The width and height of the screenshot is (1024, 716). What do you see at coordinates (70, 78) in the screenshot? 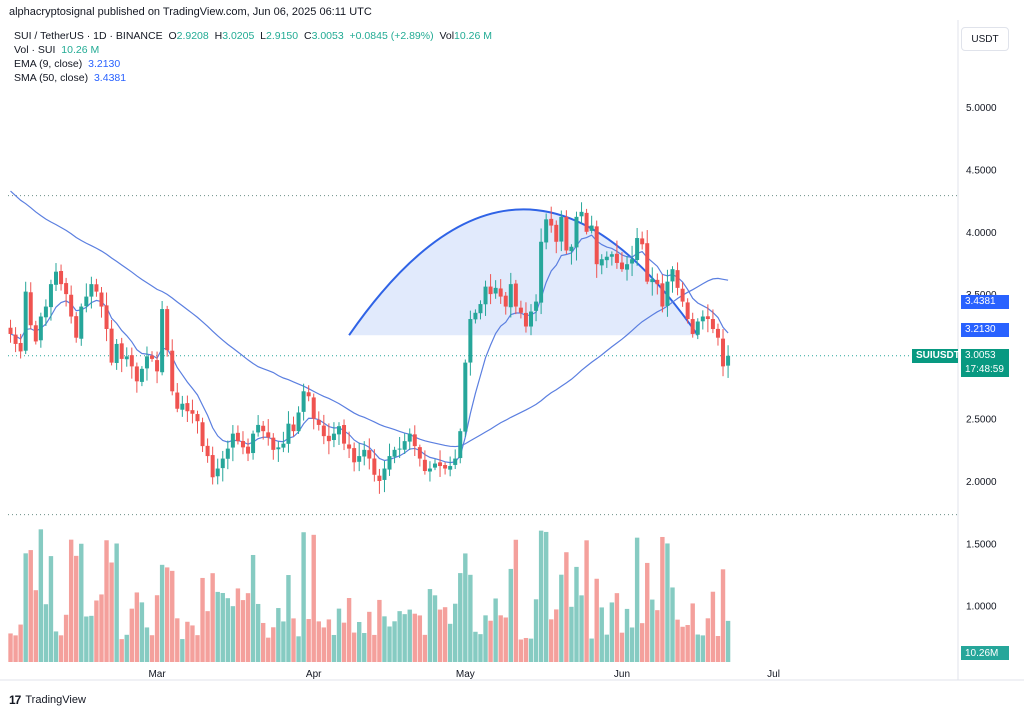
I see `sma-indicator-legend: SMA (50, close) 3.4381` at bounding box center [70, 78].